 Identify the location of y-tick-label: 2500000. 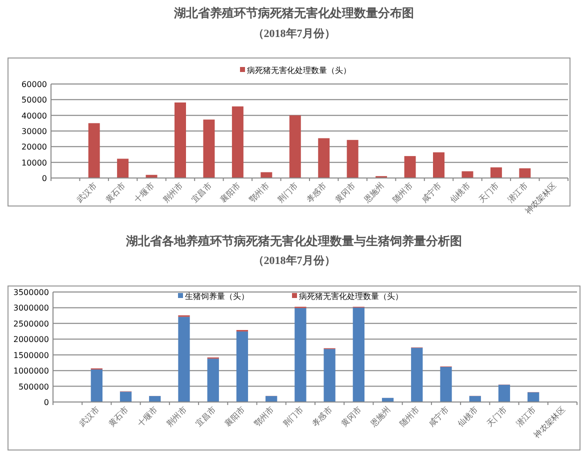
(31, 323).